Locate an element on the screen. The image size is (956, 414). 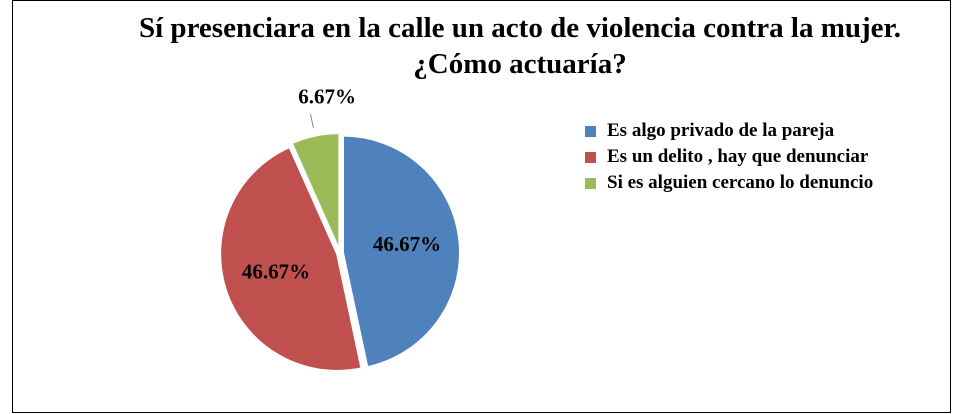
legend-label: Si es alguien cercano lo denuncio is located at coordinates (740, 182).